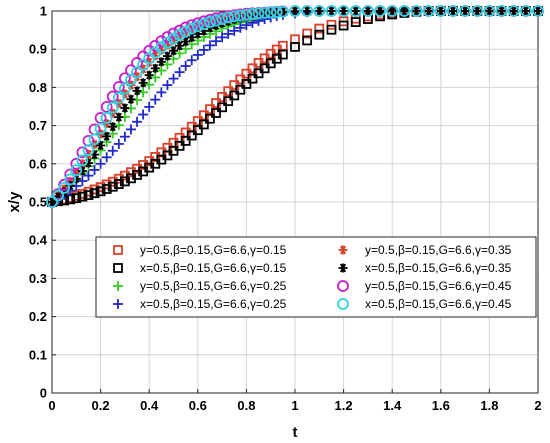 This screenshot has height=443, width=550. What do you see at coordinates (392, 405) in the screenshot?
I see `x-tick-label: 1.4` at bounding box center [392, 405].